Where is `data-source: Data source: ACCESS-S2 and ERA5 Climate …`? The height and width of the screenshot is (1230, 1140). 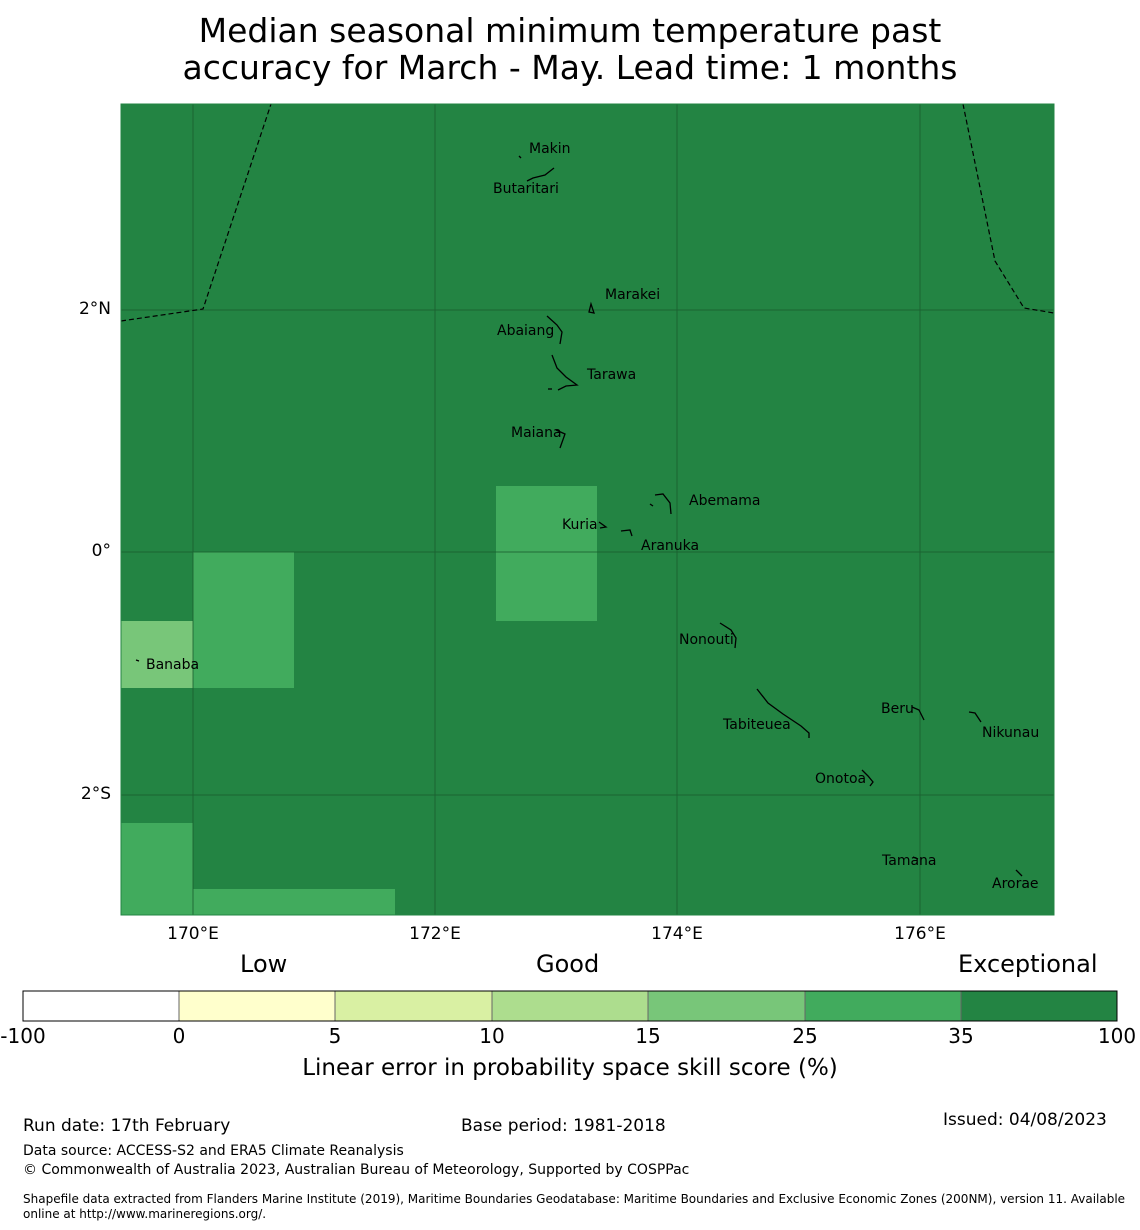 data-source: Data source: ACCESS-S2 and ERA5 Climate … is located at coordinates (213, 1151).